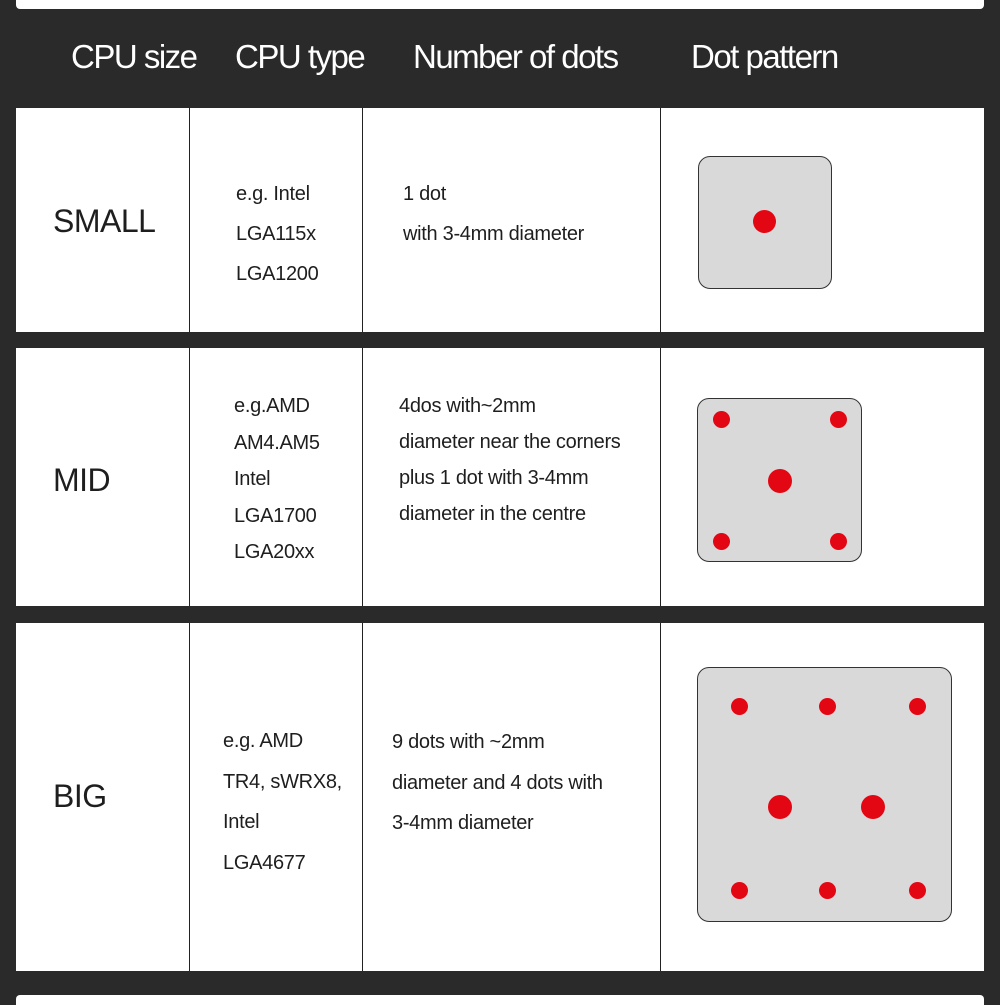  Describe the element at coordinates (467, 406) in the screenshot. I see `dots-line: 4dos with~2mm` at that location.